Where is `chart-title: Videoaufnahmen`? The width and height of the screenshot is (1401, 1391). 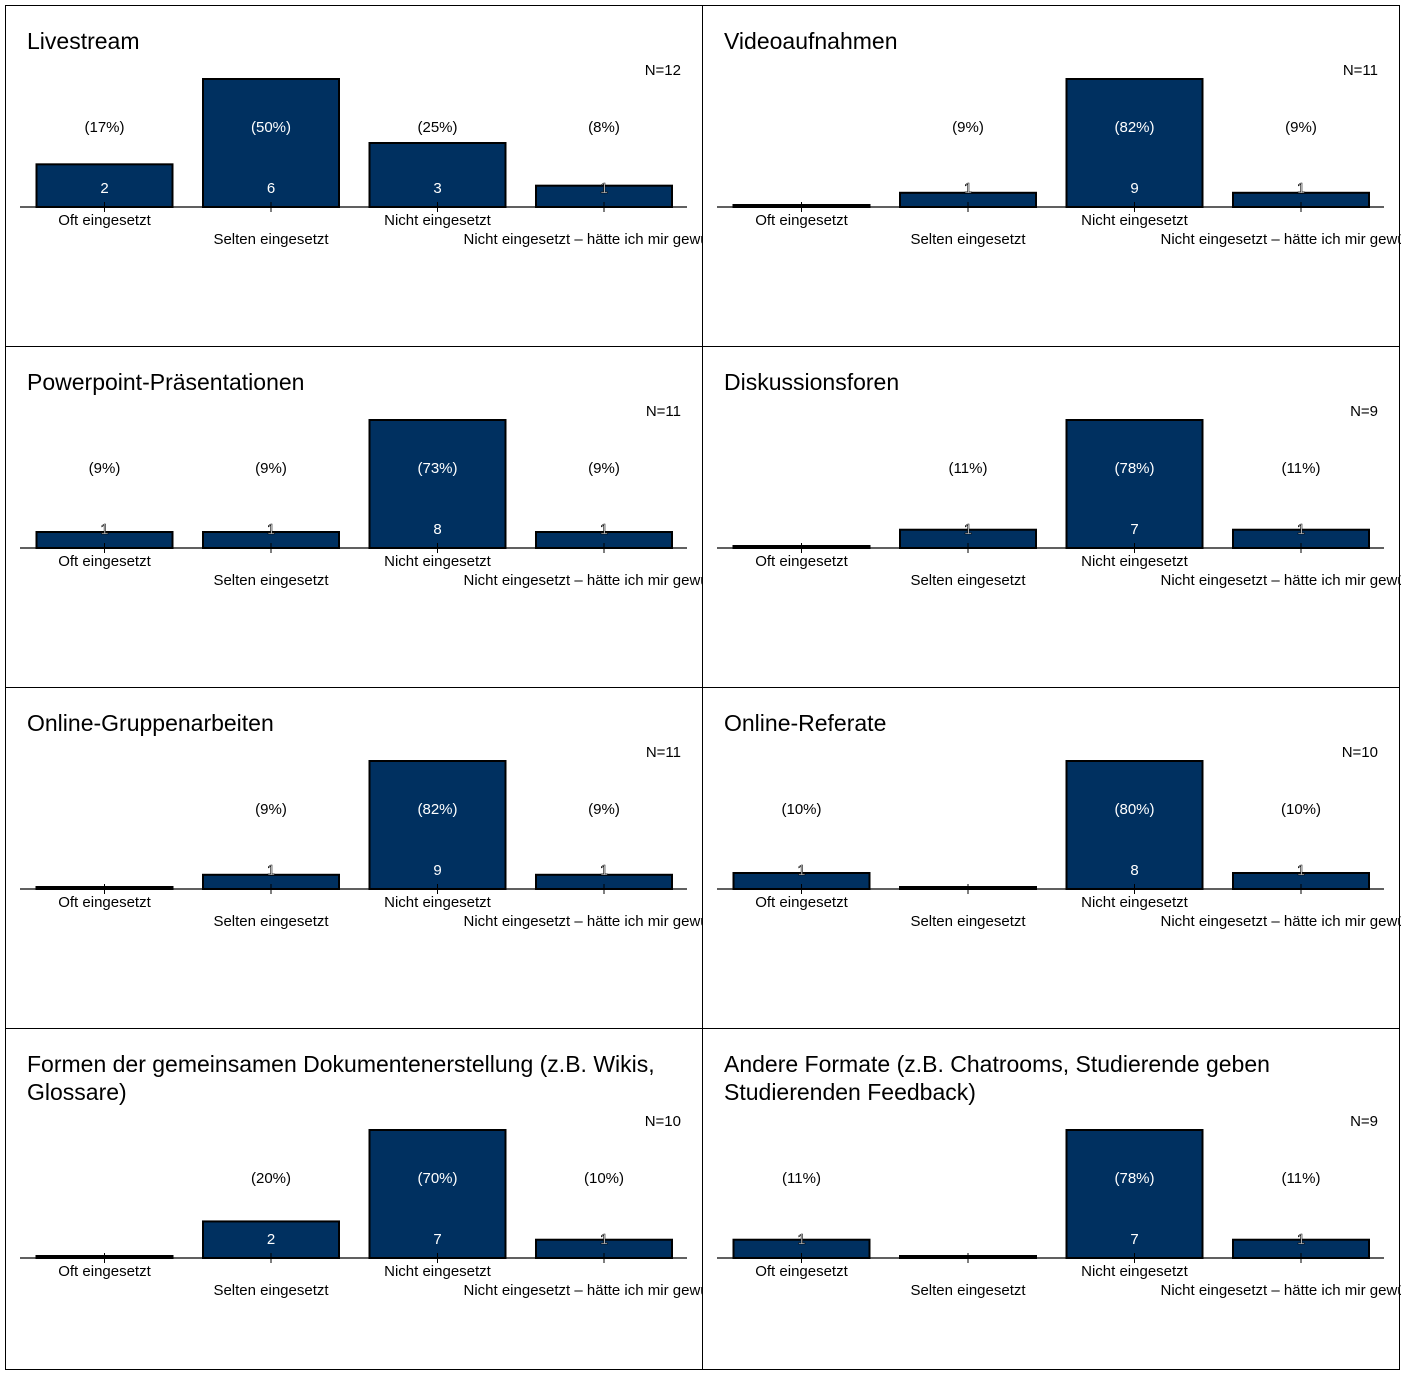
chart-title: Videoaufnahmen is located at coordinates (811, 41).